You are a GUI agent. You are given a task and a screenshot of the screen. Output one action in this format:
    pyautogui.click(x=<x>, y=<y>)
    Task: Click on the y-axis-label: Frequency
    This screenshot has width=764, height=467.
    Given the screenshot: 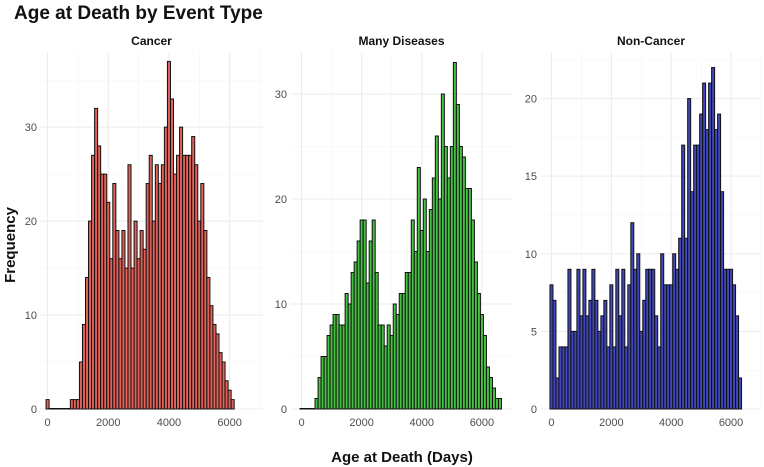 What is the action you would take?
    pyautogui.click(x=10, y=244)
    